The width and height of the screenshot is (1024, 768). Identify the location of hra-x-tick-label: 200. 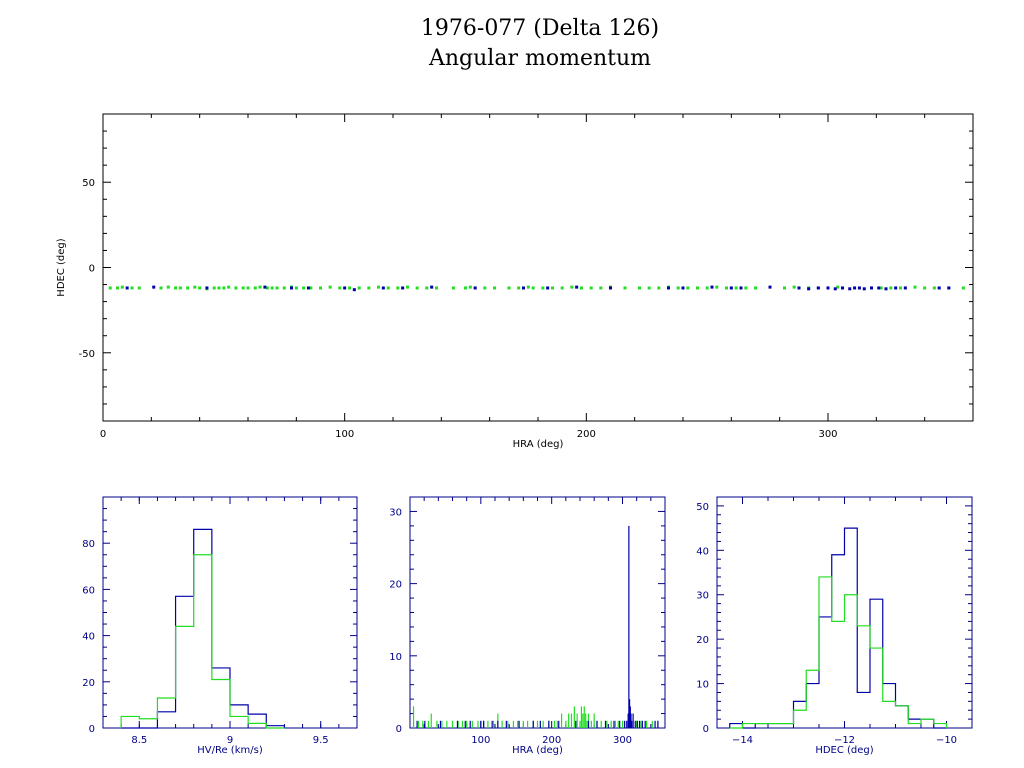
(551, 740).